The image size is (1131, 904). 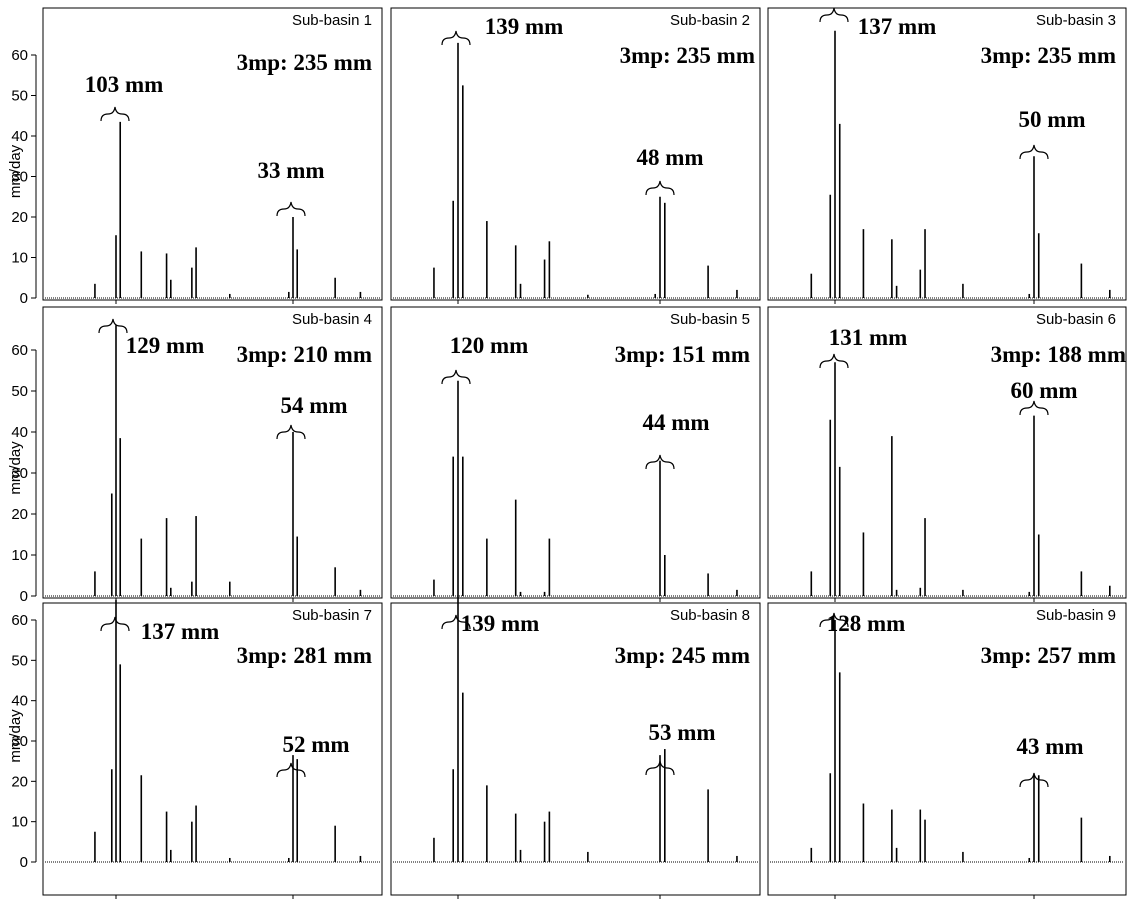 What do you see at coordinates (1076, 615) in the screenshot?
I see `panel-title-9: Sub-basin 9` at bounding box center [1076, 615].